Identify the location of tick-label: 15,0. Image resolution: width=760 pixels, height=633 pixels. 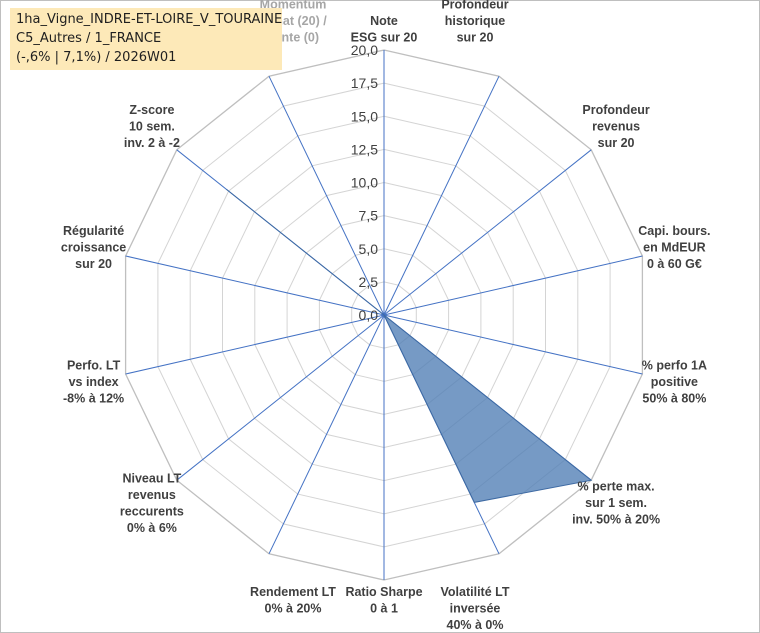
(364, 116).